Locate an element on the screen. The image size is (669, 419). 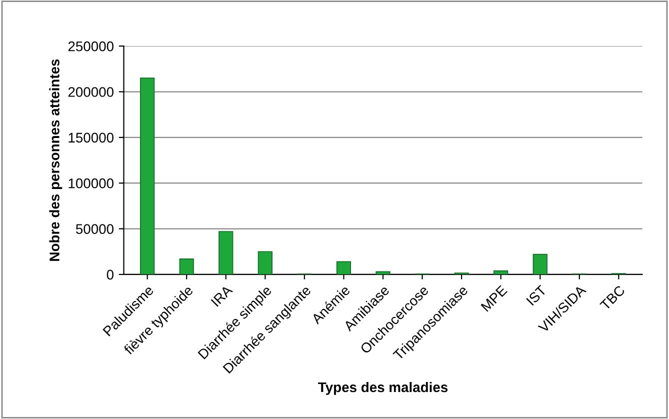
y-tick-label: 50000 is located at coordinates (95, 229).